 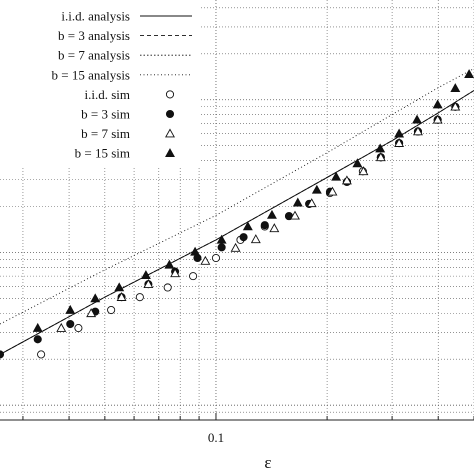 What do you see at coordinates (94, 55) in the screenshot?
I see `legend-label-2: b = 7 analysis` at bounding box center [94, 55].